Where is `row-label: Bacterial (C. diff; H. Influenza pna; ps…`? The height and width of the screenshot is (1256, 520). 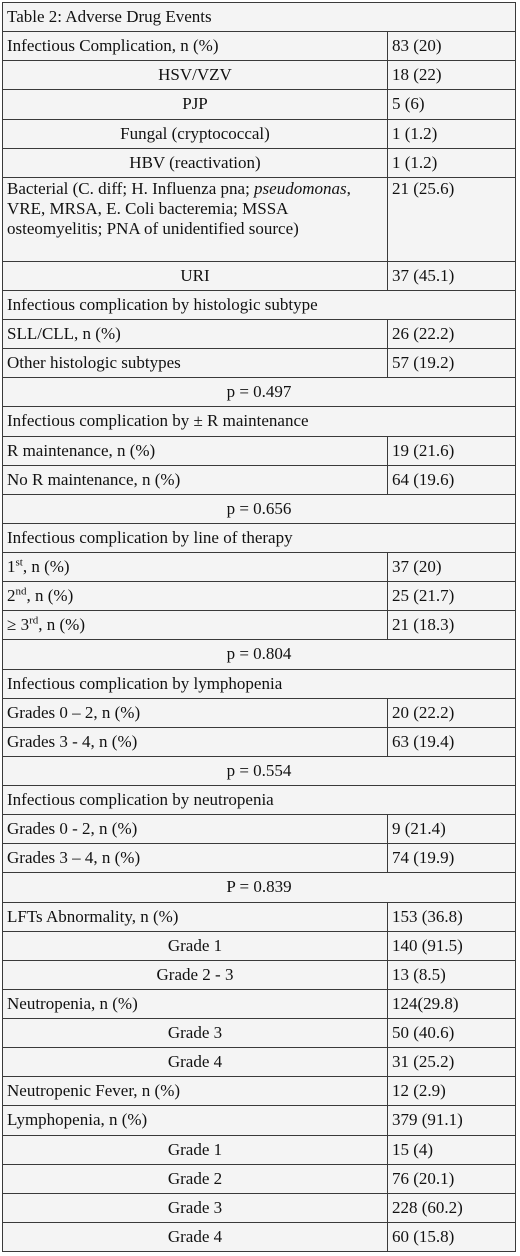
row-label: Bacterial (C. diff; H. Influenza pna; ps… is located at coordinates (195, 219).